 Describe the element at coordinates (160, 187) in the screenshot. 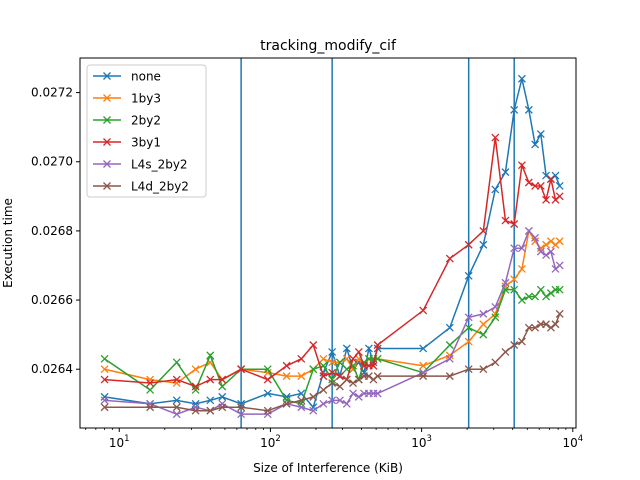

I see `legend-label: L4d_2by2` at that location.